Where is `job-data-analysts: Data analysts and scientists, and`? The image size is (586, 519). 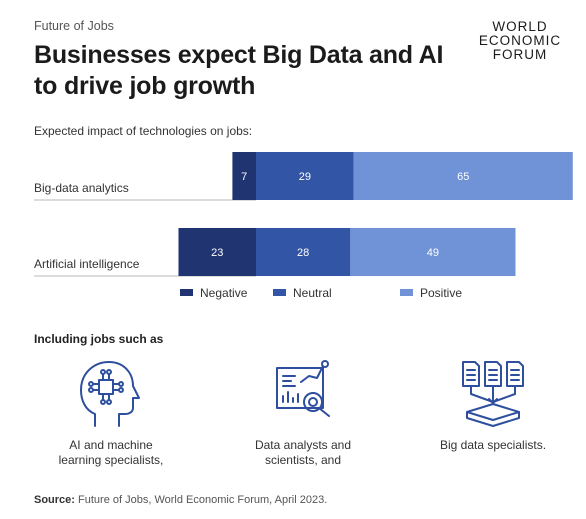 job-data-analysts: Data analysts and scientists, and is located at coordinates (303, 412).